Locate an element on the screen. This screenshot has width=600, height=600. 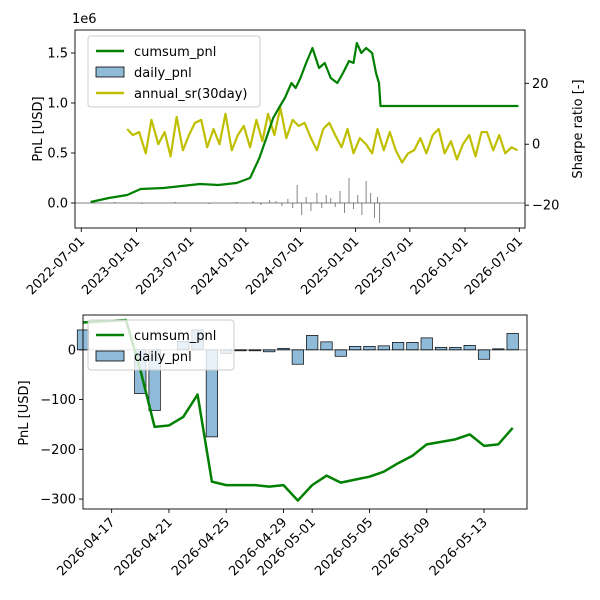
top-sharpe-ratio-line is located at coordinates (322, 135).